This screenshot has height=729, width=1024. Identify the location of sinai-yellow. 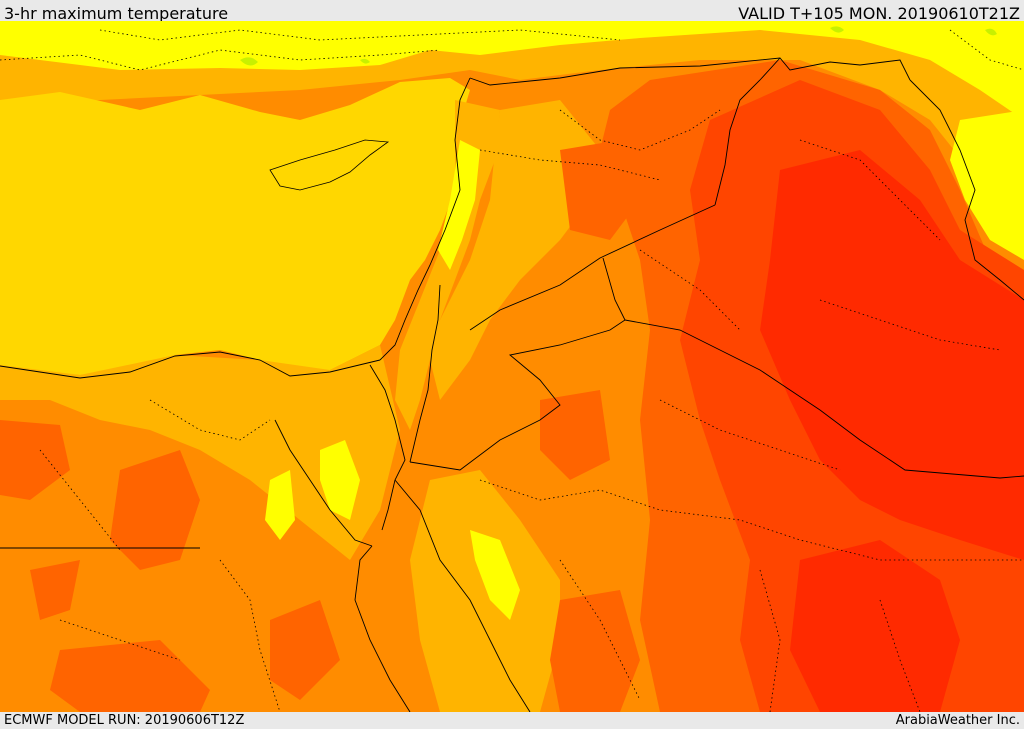
(312, 490).